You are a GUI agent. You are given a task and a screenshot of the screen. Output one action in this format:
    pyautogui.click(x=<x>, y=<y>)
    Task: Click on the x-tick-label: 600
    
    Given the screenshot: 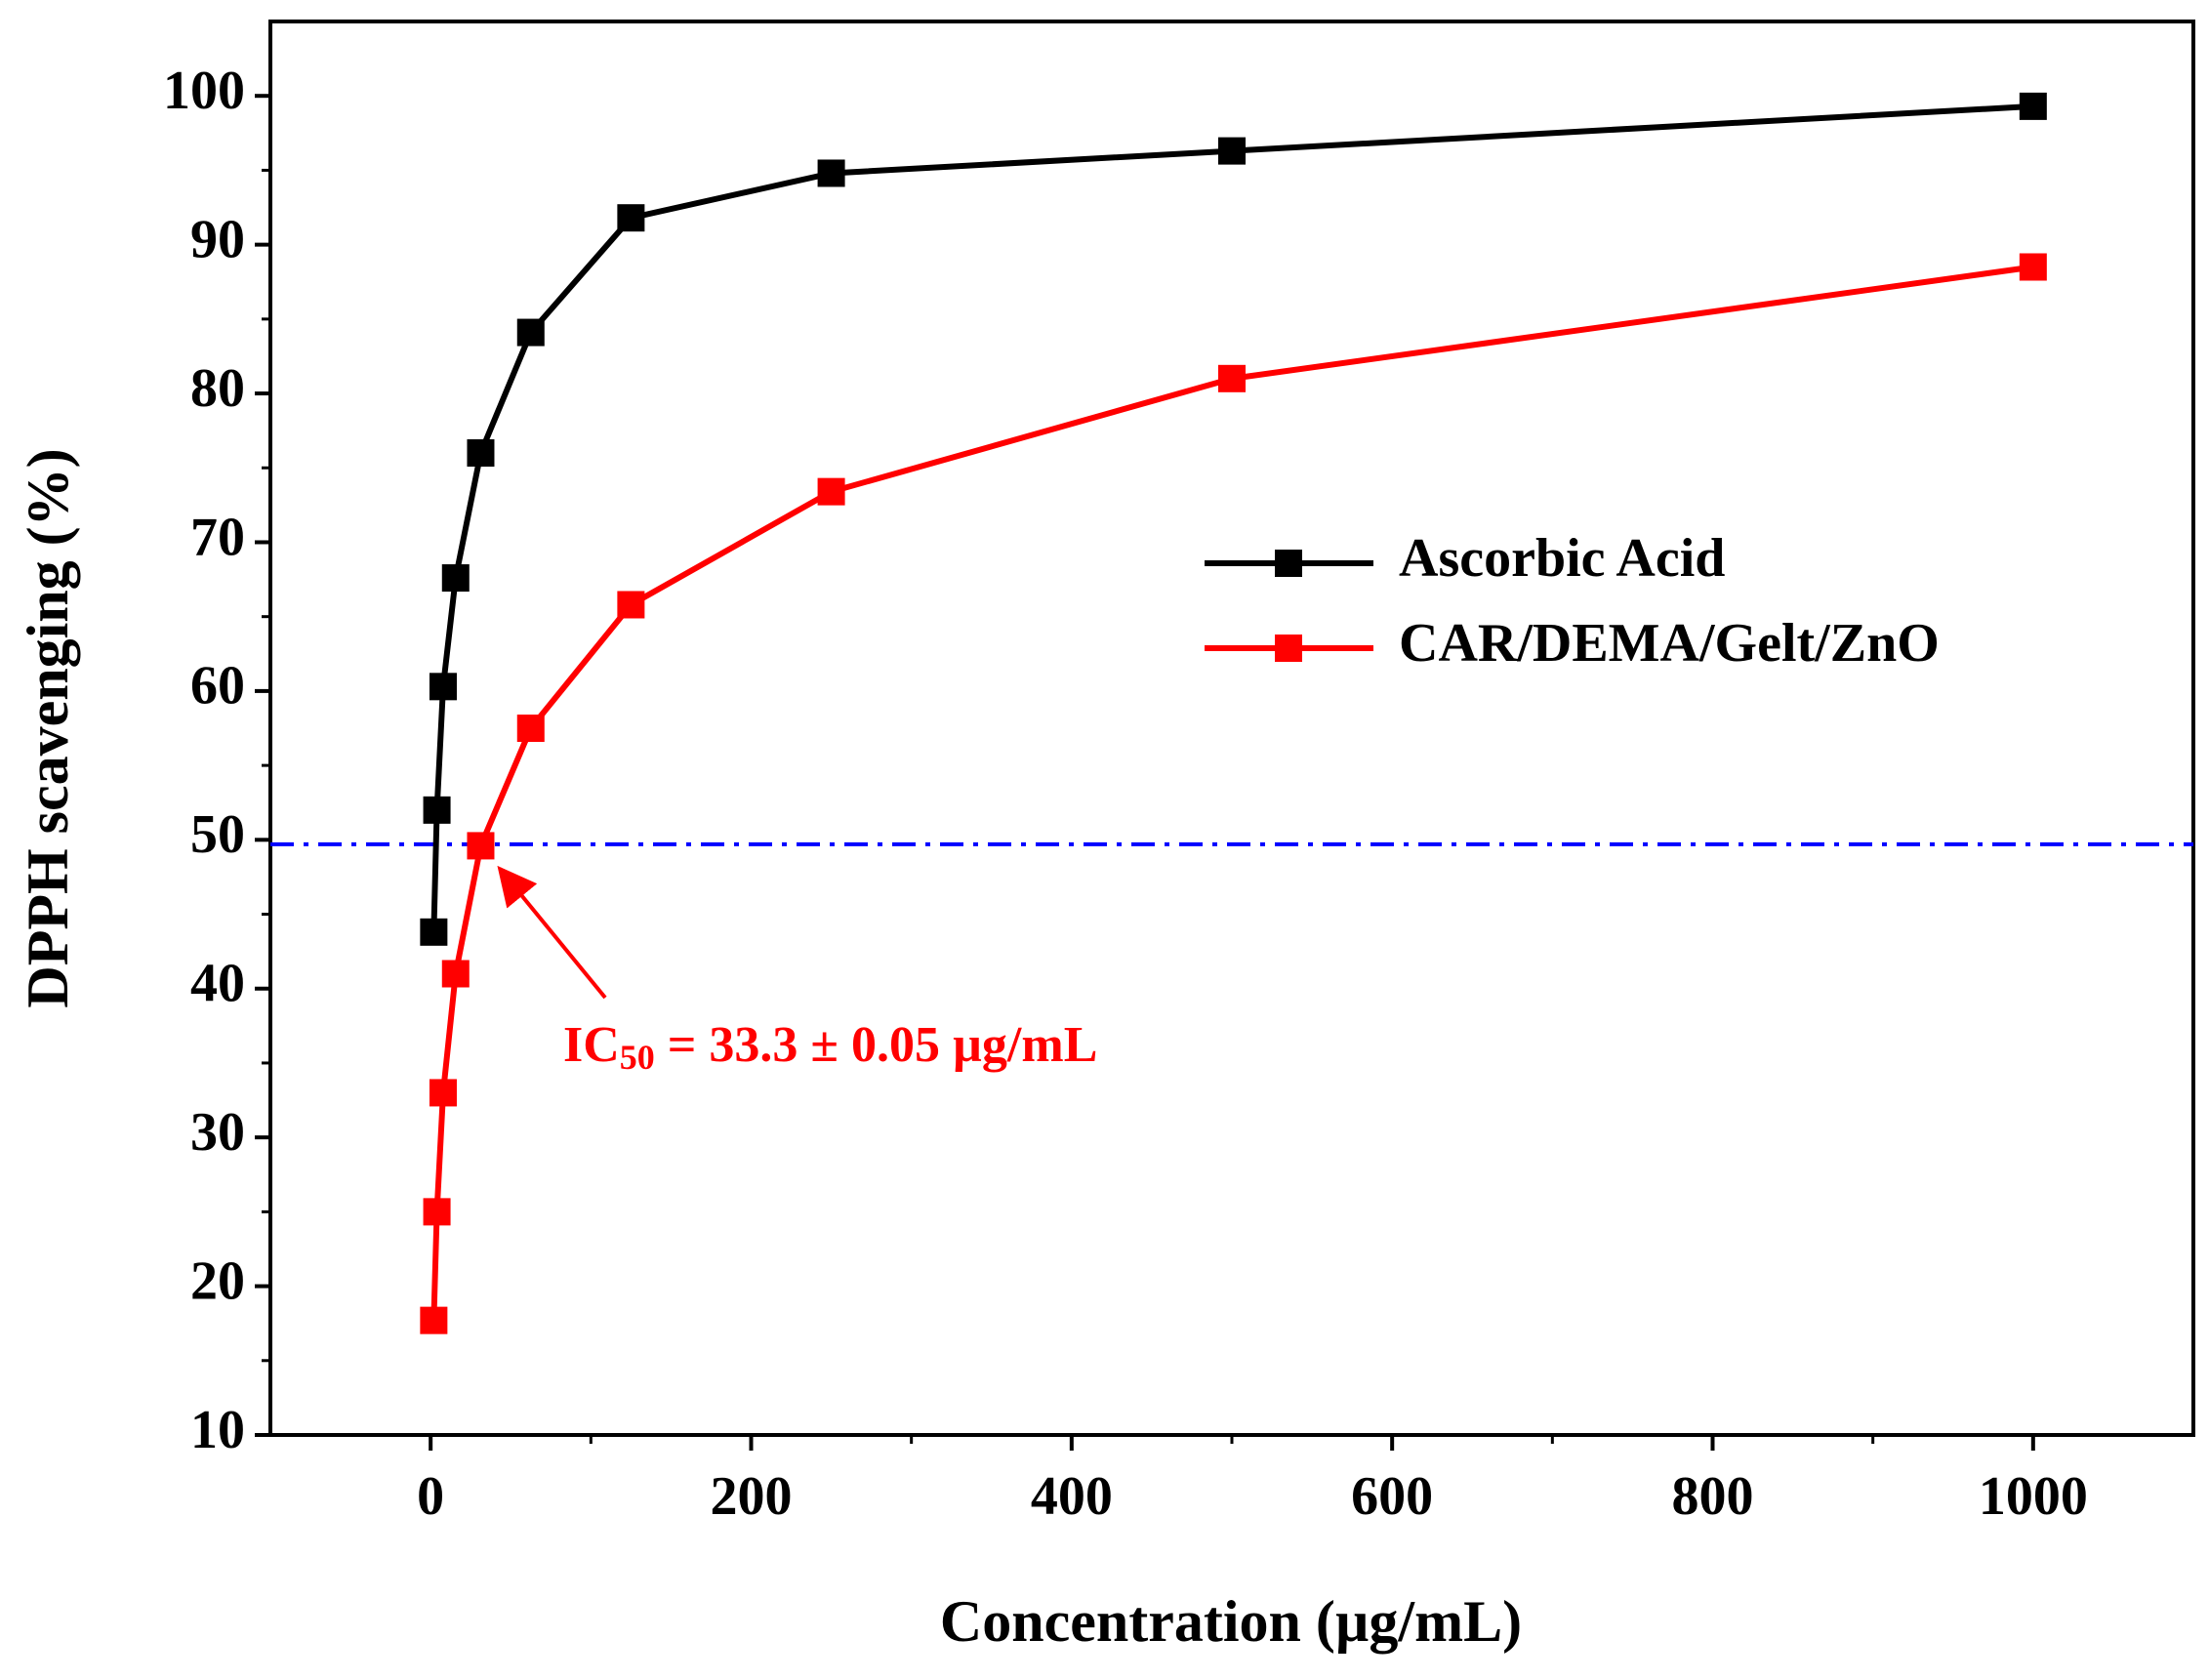 What is the action you would take?
    pyautogui.click(x=1392, y=1496)
    